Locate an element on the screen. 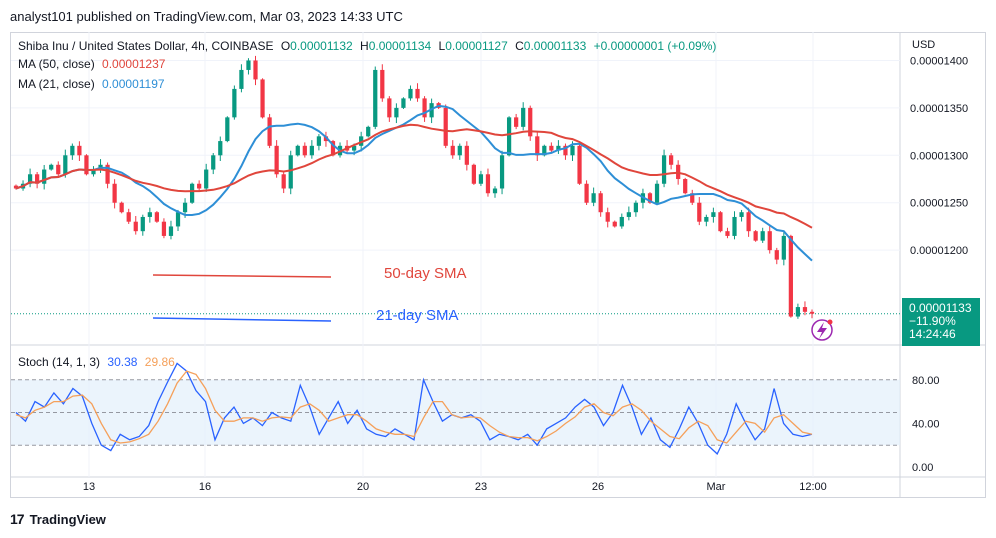 This screenshot has height=538, width=996. time-tick-label: 12:00 is located at coordinates (813, 487).